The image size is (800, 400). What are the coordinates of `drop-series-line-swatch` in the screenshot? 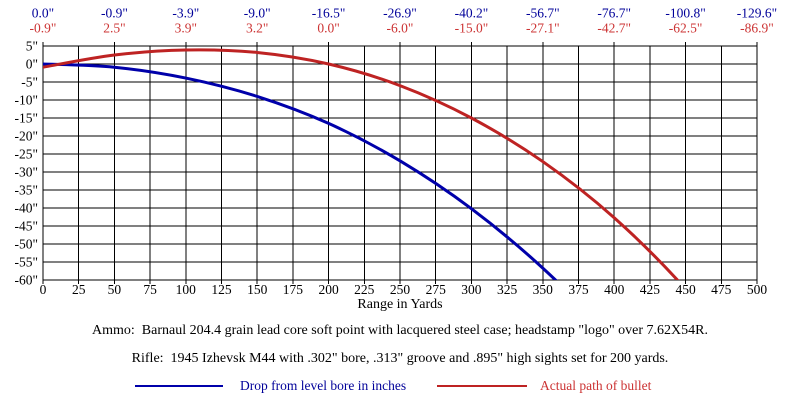 It's located at (179, 386).